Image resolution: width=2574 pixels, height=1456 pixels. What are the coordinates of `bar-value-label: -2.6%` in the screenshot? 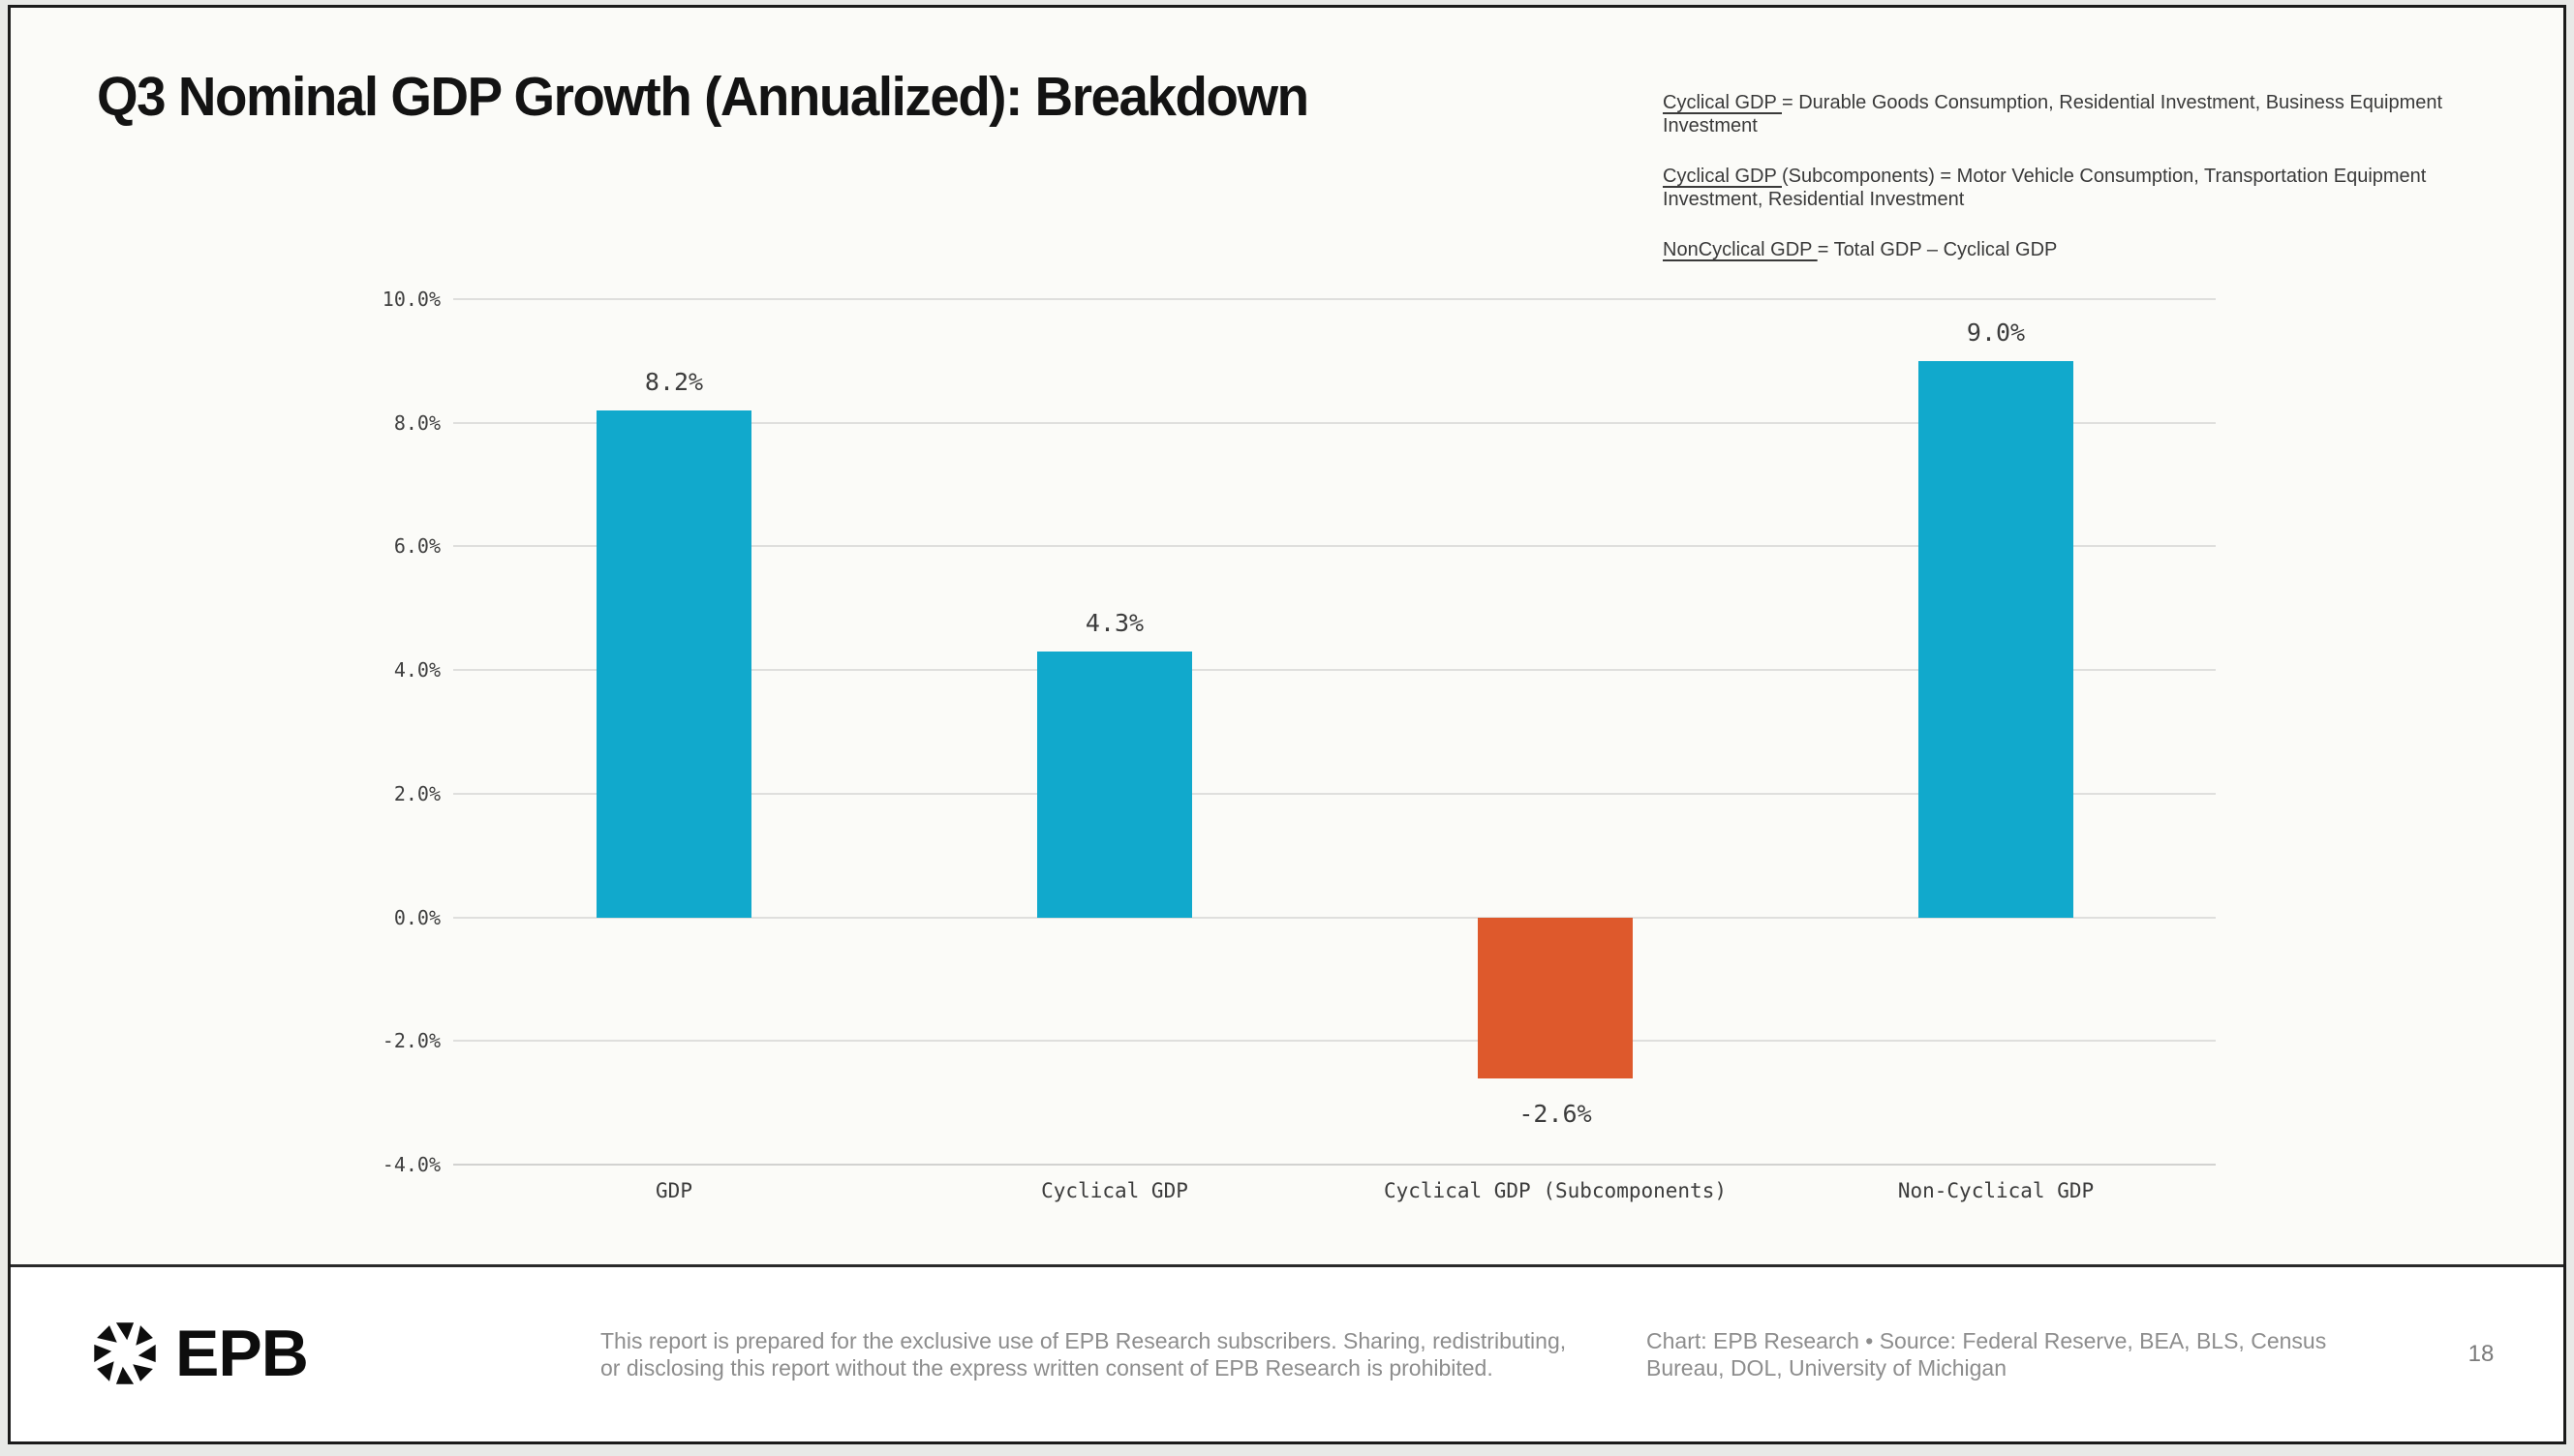 It's located at (1555, 1114).